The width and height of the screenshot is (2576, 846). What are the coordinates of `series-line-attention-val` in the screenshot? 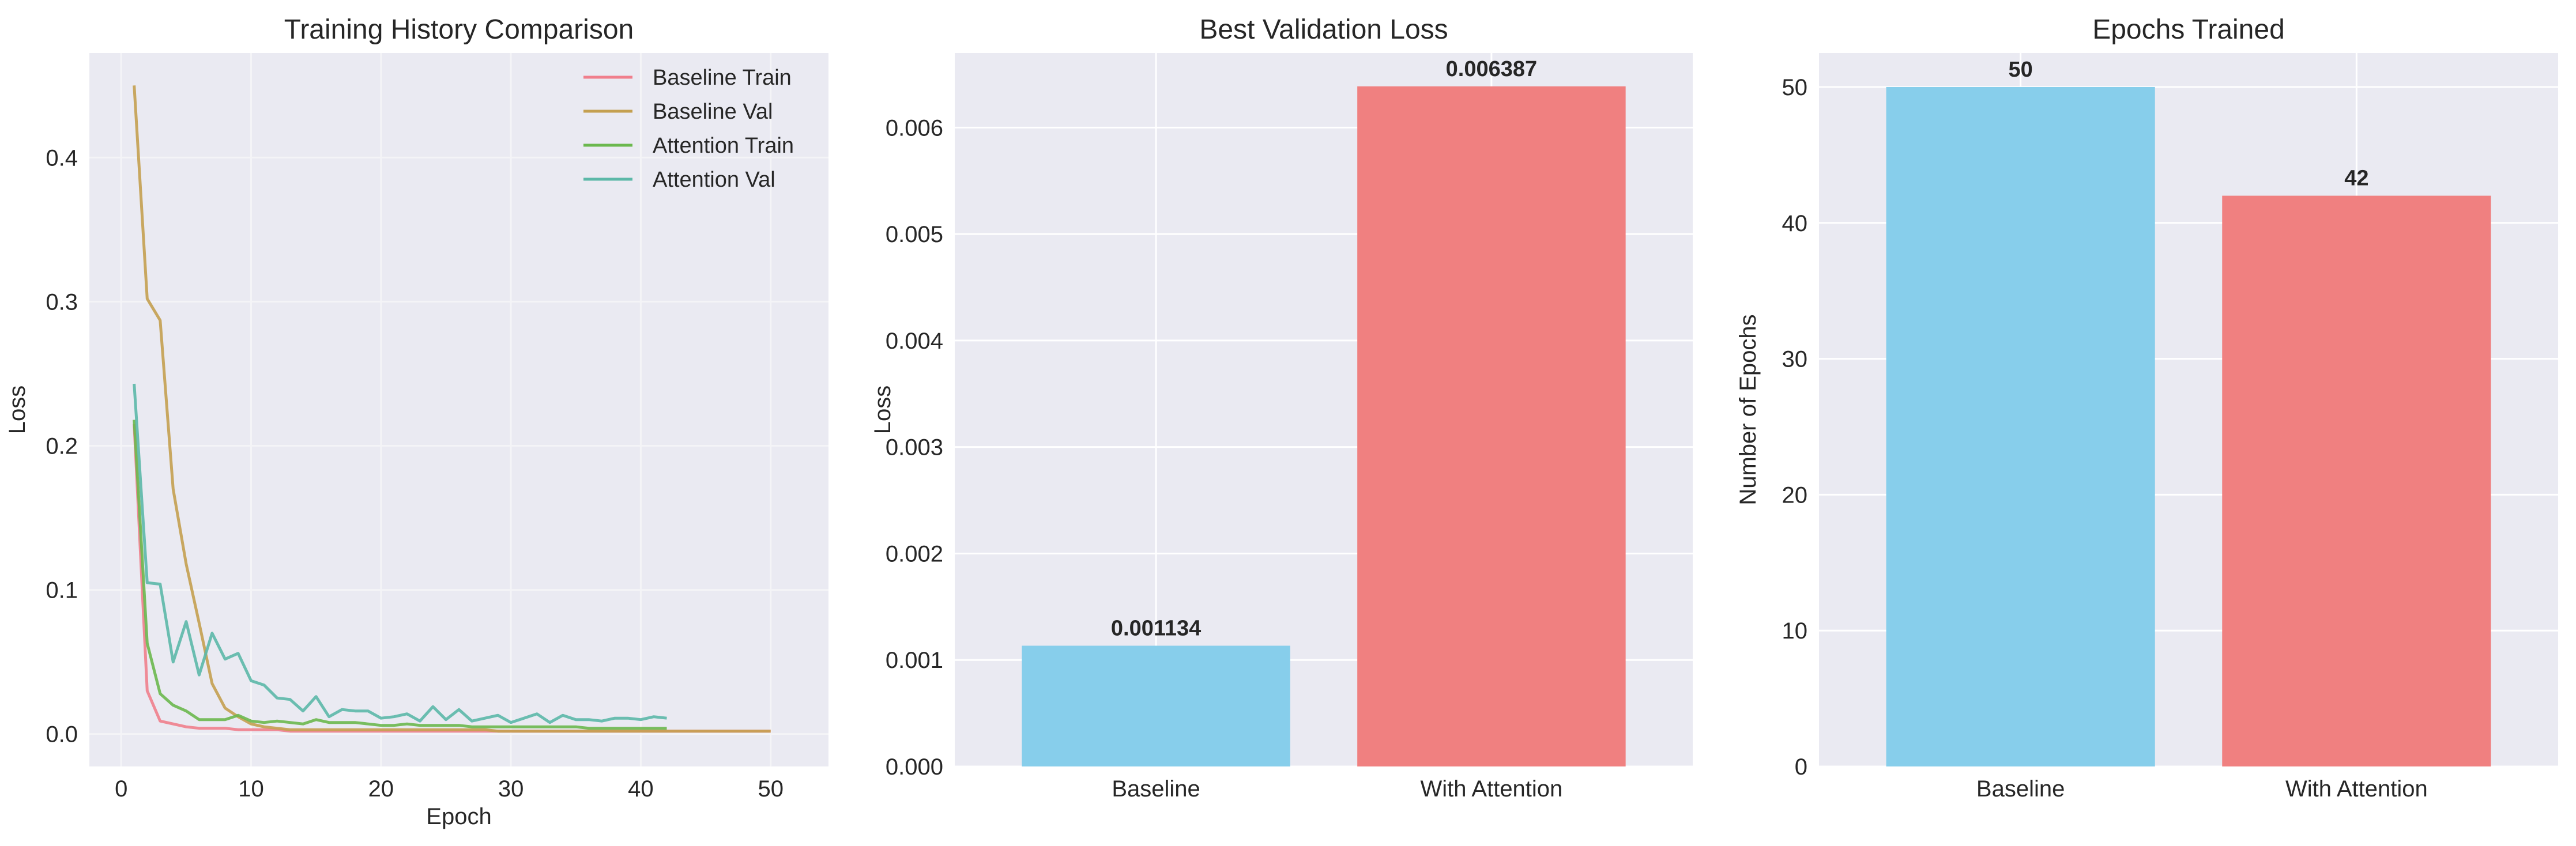 It's located at (400, 553).